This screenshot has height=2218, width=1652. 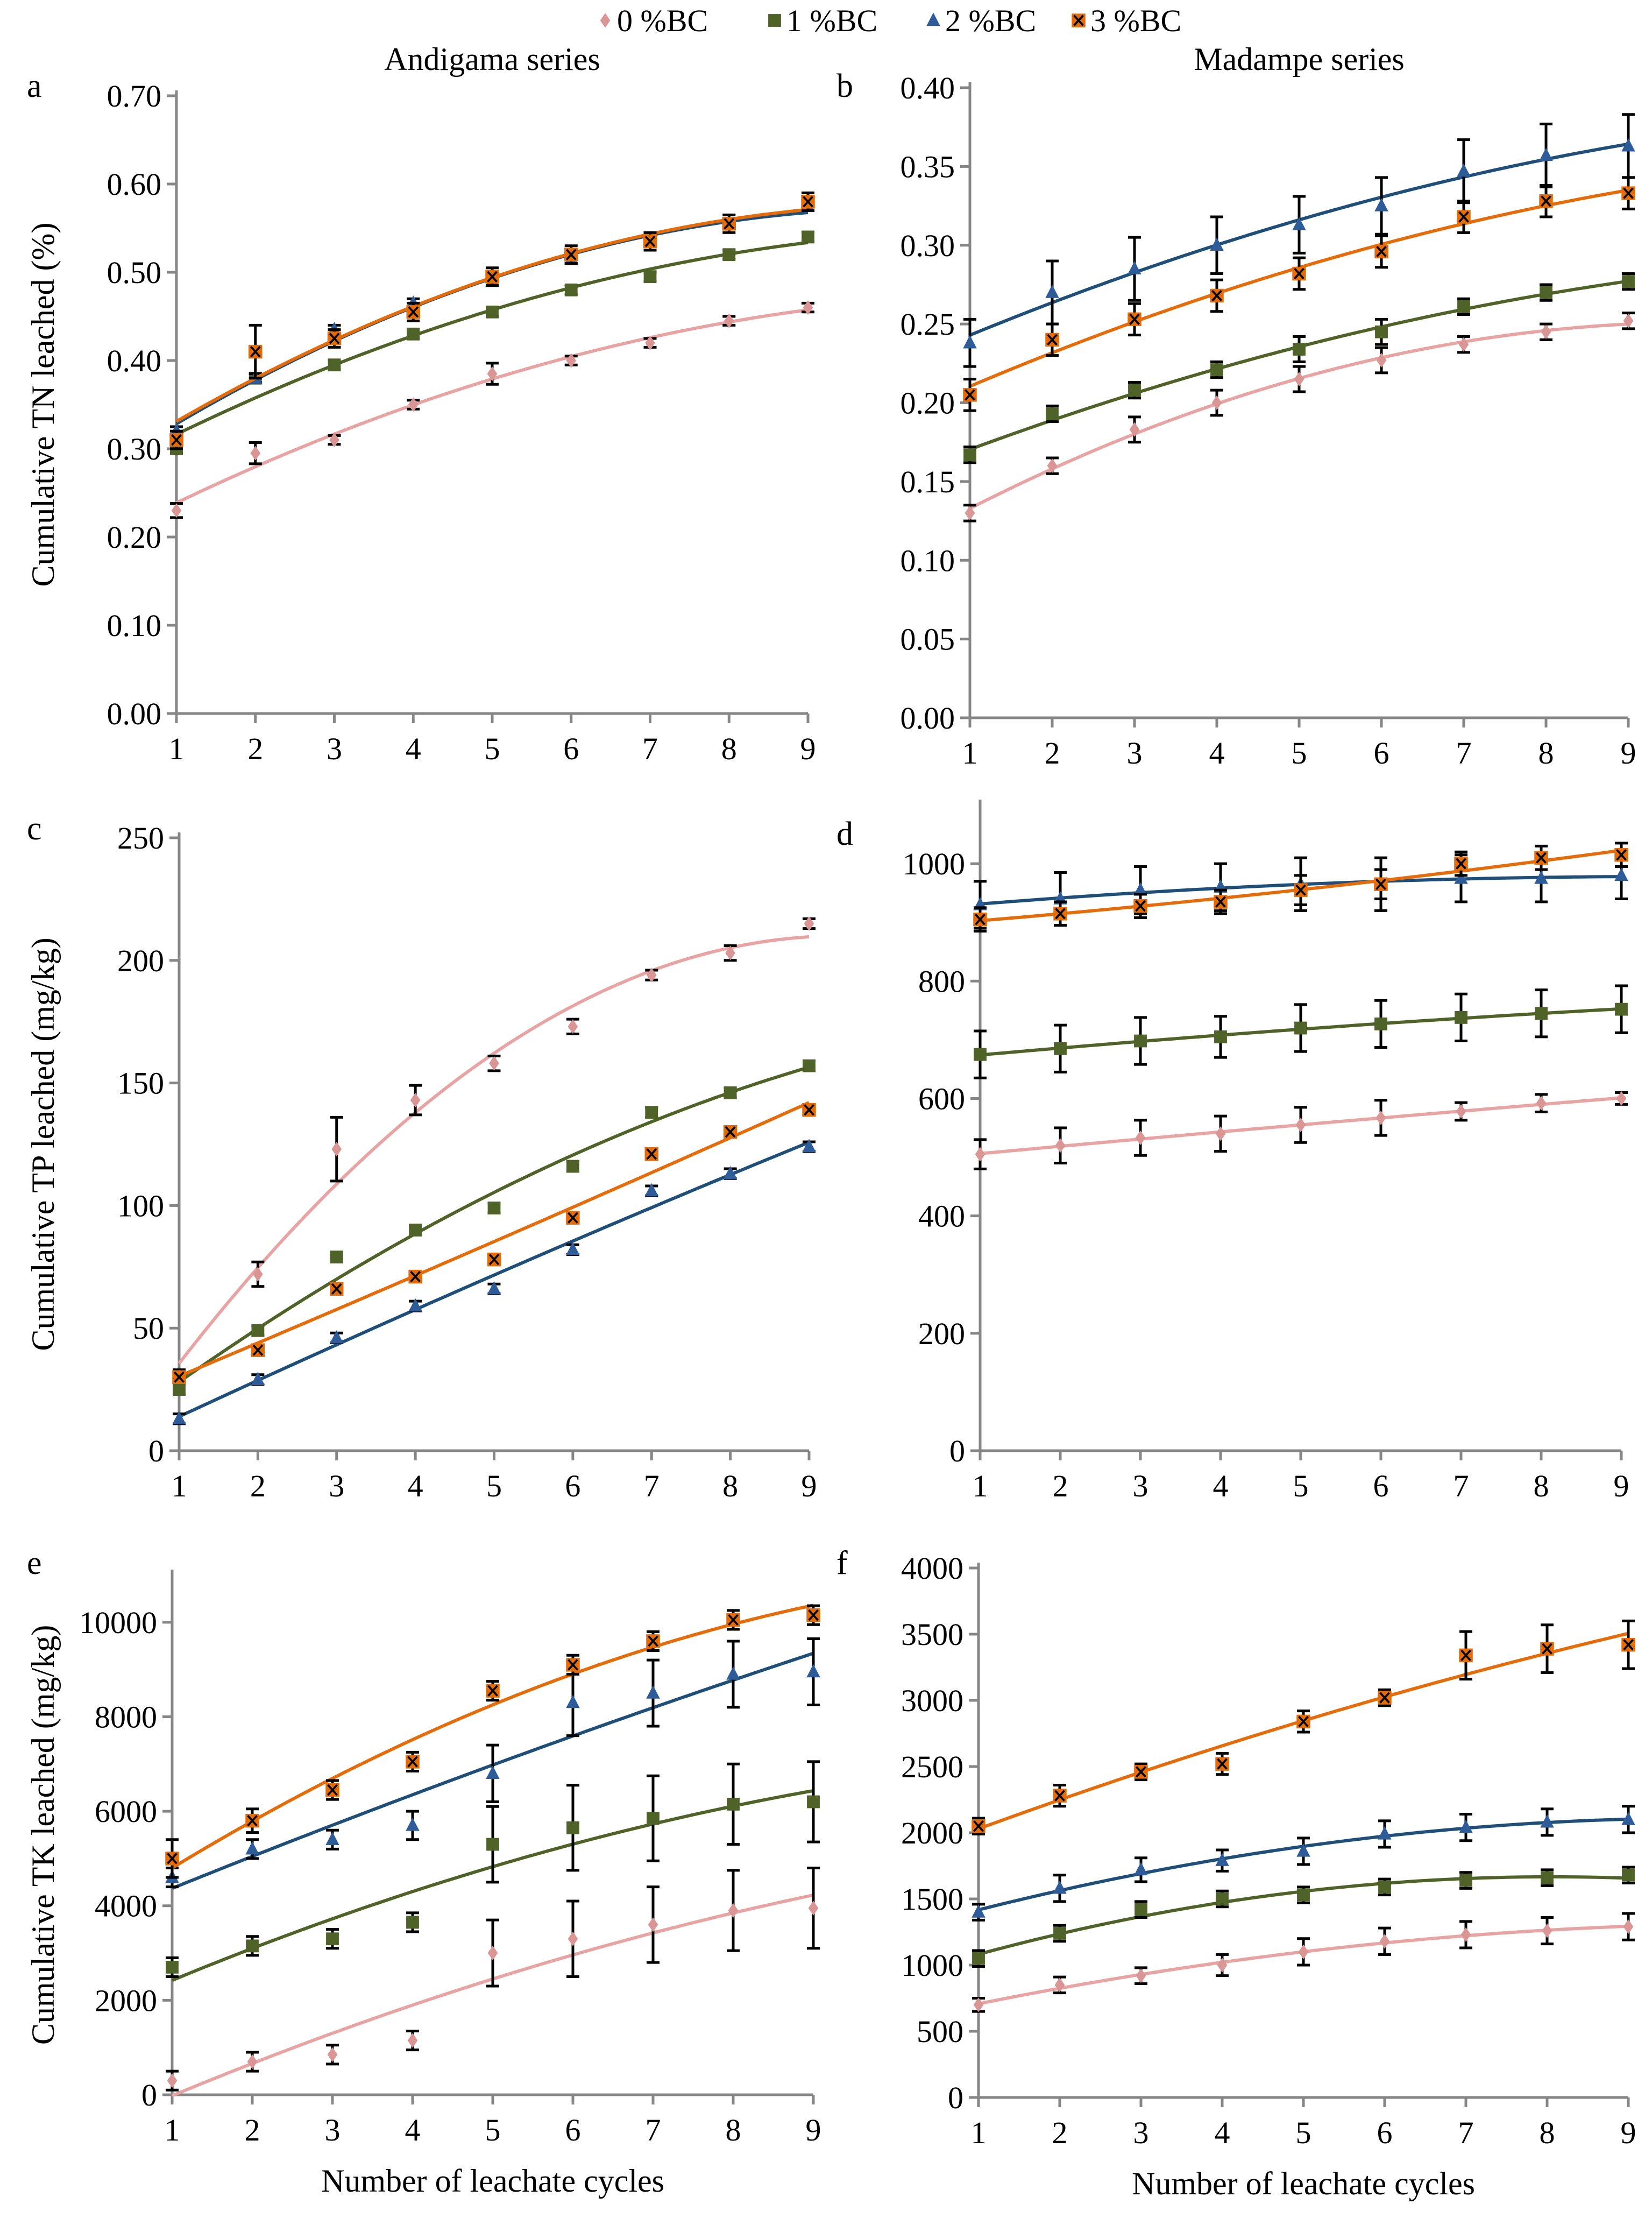 I want to click on x-tick-label: 4, so click(x=415, y=1485).